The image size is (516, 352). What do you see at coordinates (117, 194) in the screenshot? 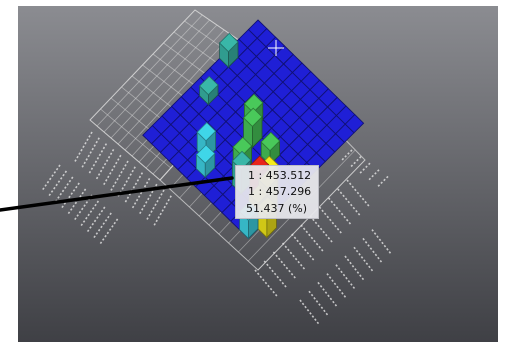
I see `pointer-line` at bounding box center [117, 194].